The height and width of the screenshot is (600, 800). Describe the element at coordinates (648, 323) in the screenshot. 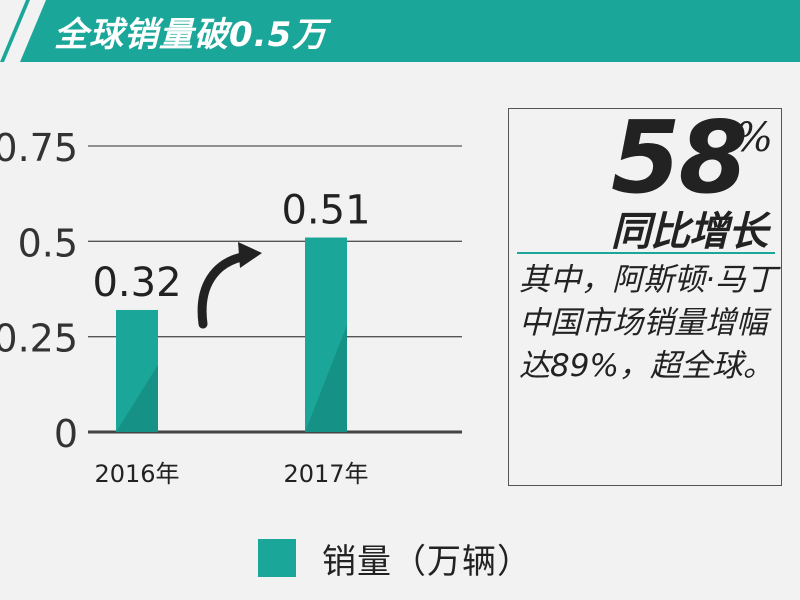

I see `stat-description: 其中，阿斯顿·马丁中国市场销量增幅达89%，超全球。` at that location.